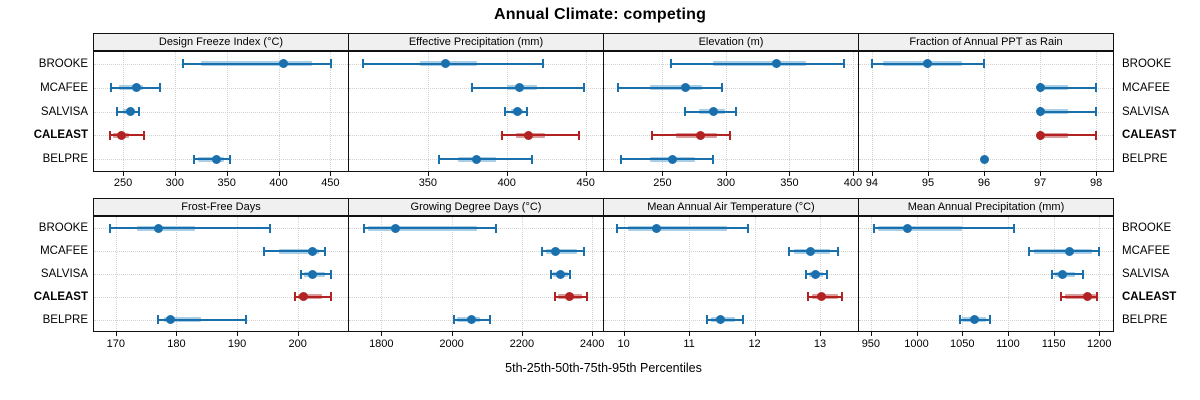 This screenshot has height=400, width=1200. I want to click on x-tick-label: 96, so click(984, 183).